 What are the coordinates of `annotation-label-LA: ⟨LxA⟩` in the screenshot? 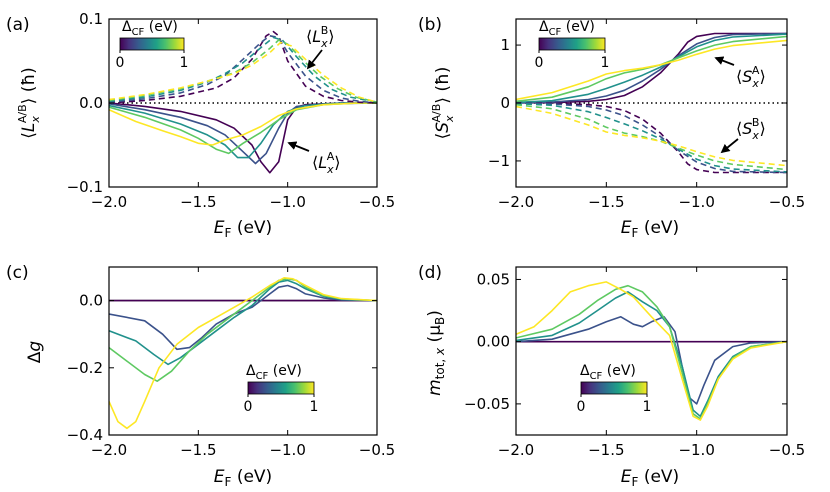 It's located at (326, 163).